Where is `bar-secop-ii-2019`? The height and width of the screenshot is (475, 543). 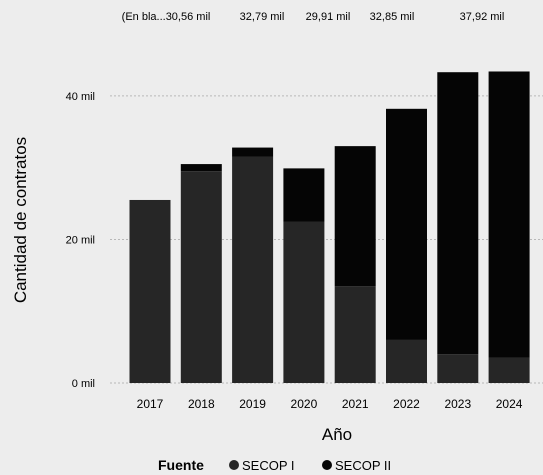 bar-secop-ii-2019 is located at coordinates (253, 152).